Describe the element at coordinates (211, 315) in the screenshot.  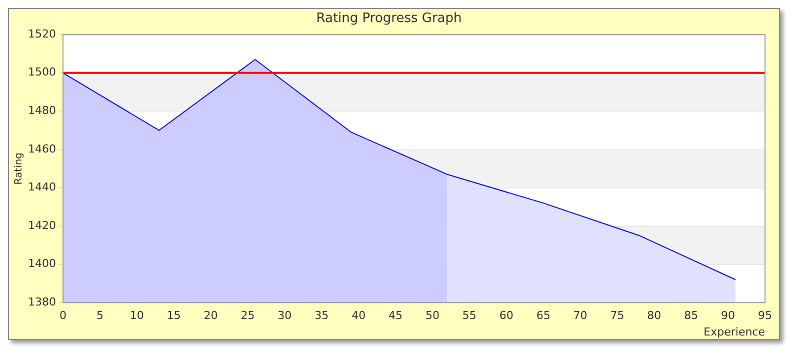
I see `x-tick-label: 20` at that location.